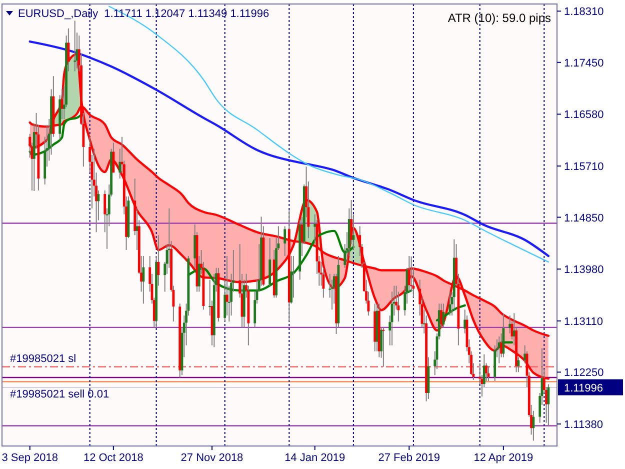 This screenshot has width=625, height=469. What do you see at coordinates (584, 115) in the screenshot?
I see `y-tick-label: 1.16580` at bounding box center [584, 115].